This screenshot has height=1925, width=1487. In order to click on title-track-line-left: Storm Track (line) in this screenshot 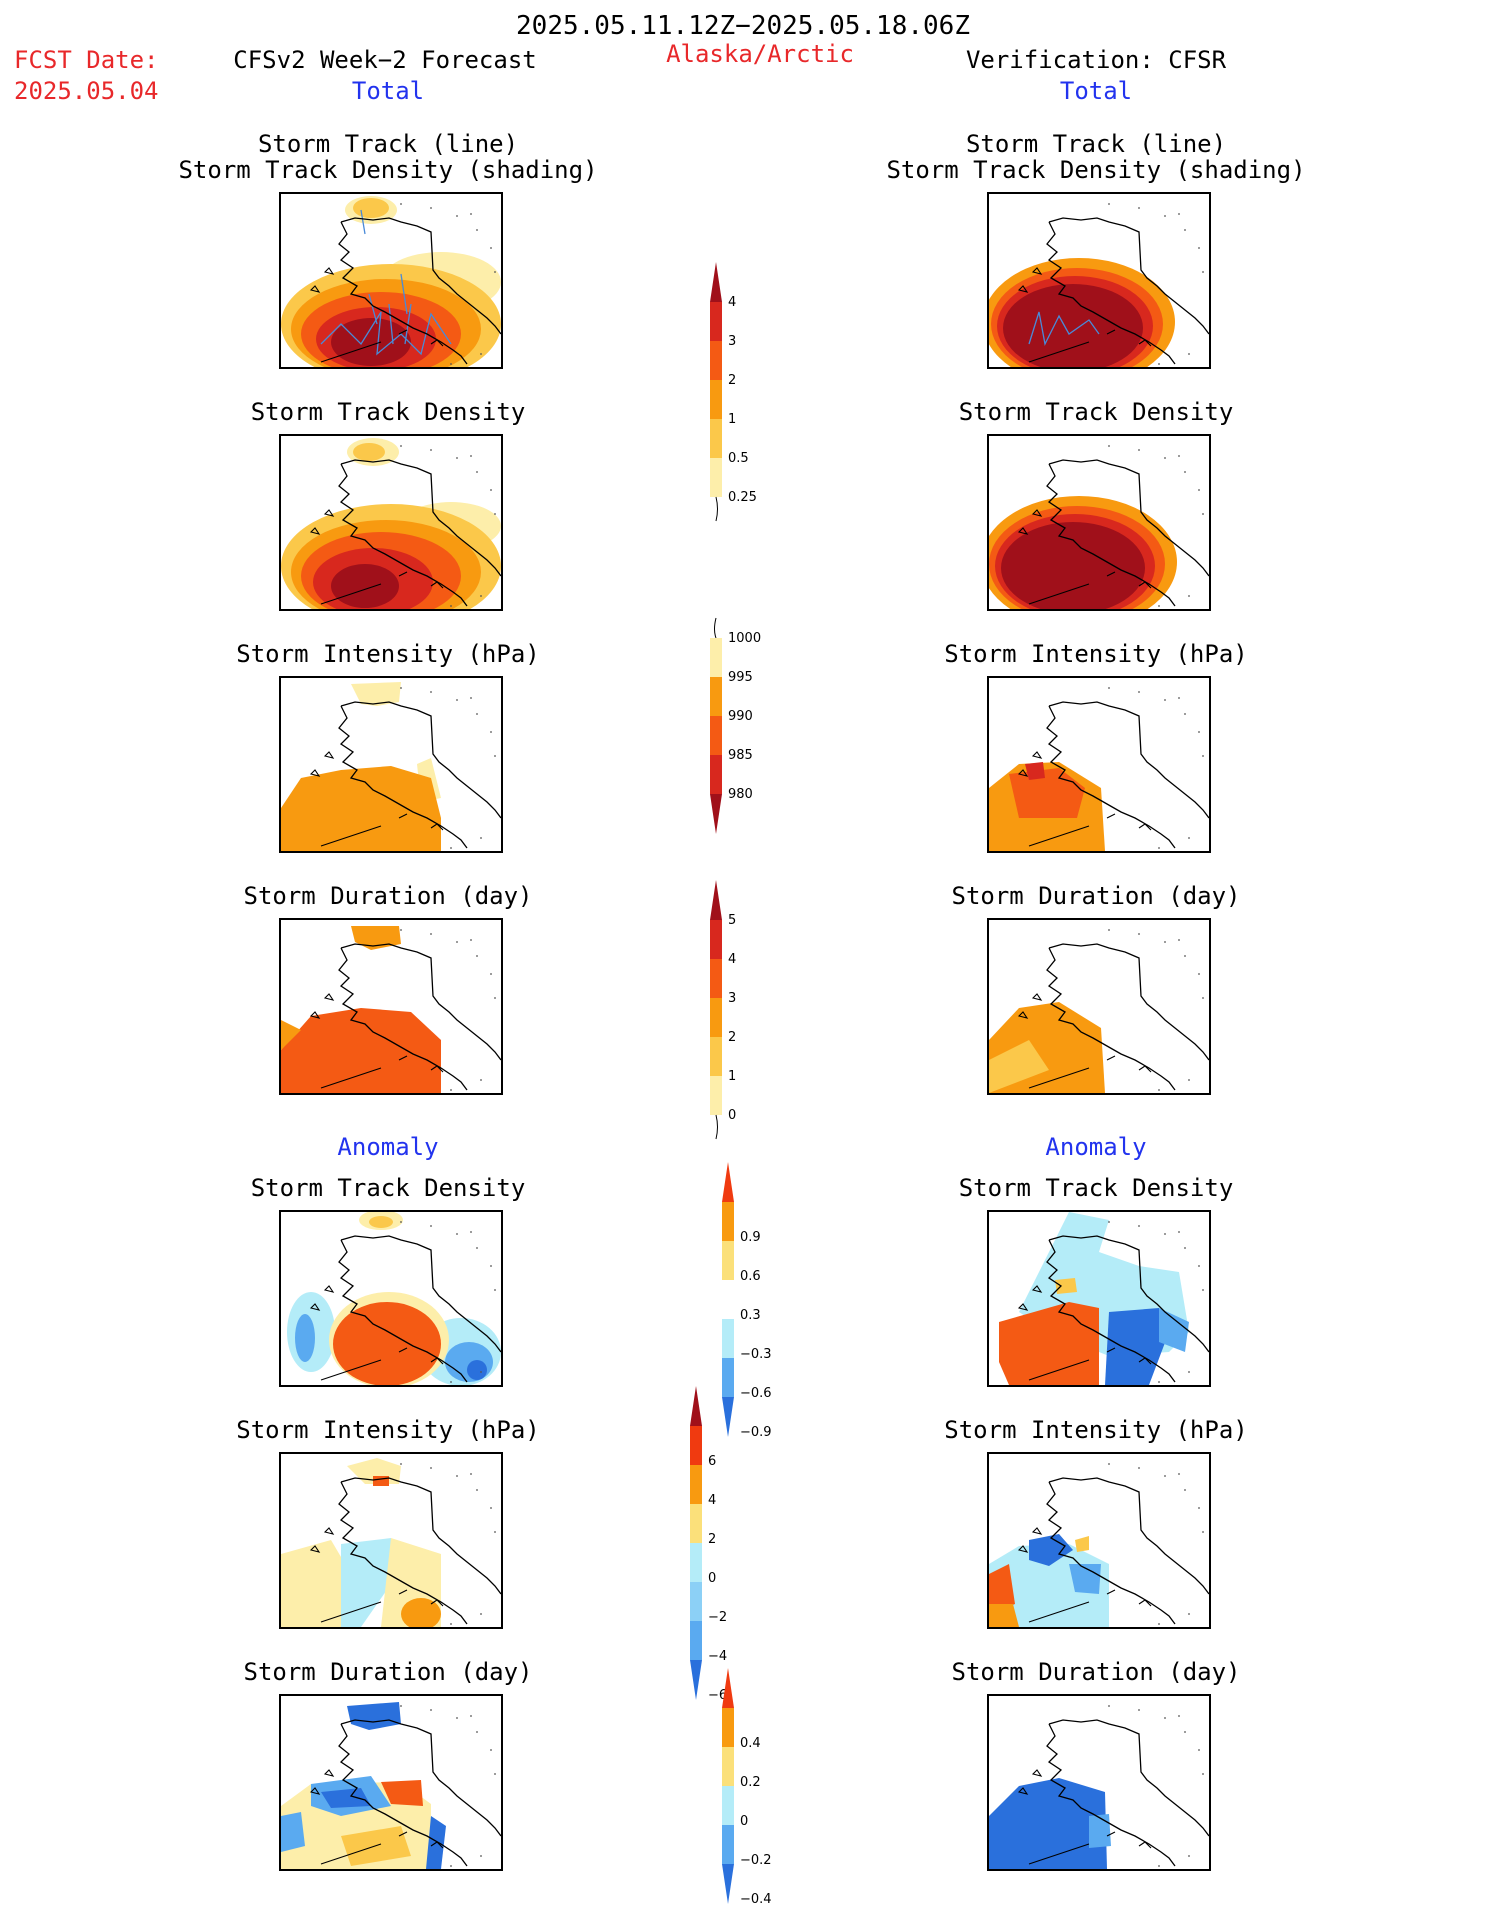, I will do `click(388, 144)`.